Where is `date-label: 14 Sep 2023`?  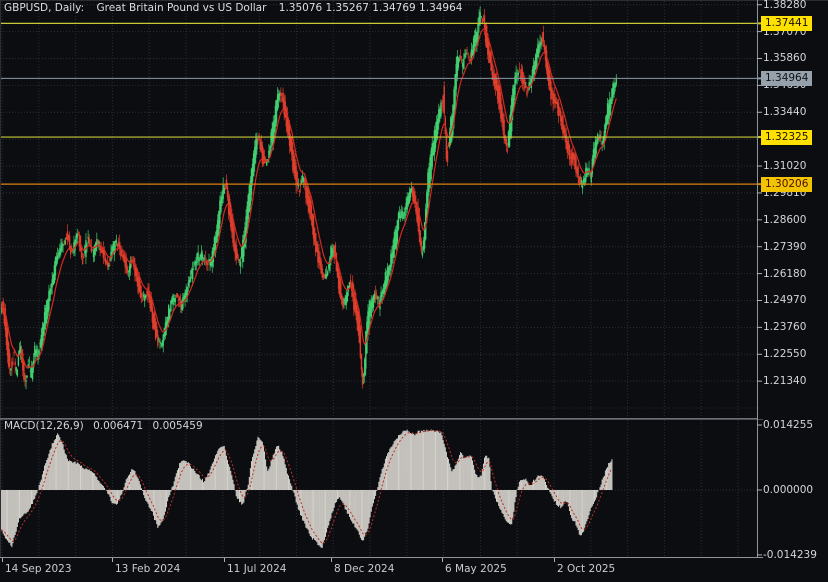 date-label: 14 Sep 2023 is located at coordinates (38, 569).